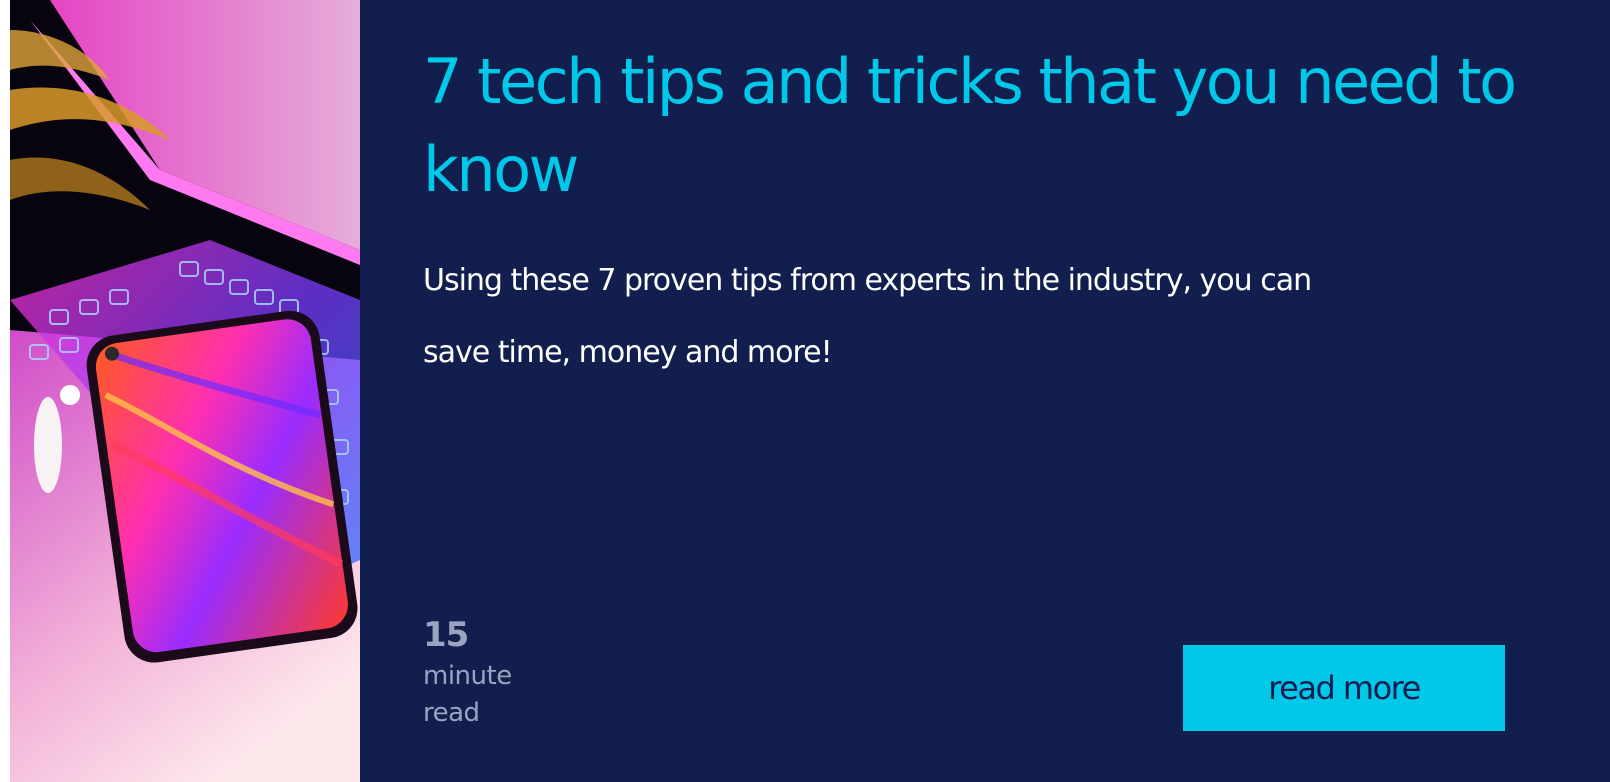 The width and height of the screenshot is (1610, 782). What do you see at coordinates (446, 635) in the screenshot?
I see `read-time-number: 15` at bounding box center [446, 635].